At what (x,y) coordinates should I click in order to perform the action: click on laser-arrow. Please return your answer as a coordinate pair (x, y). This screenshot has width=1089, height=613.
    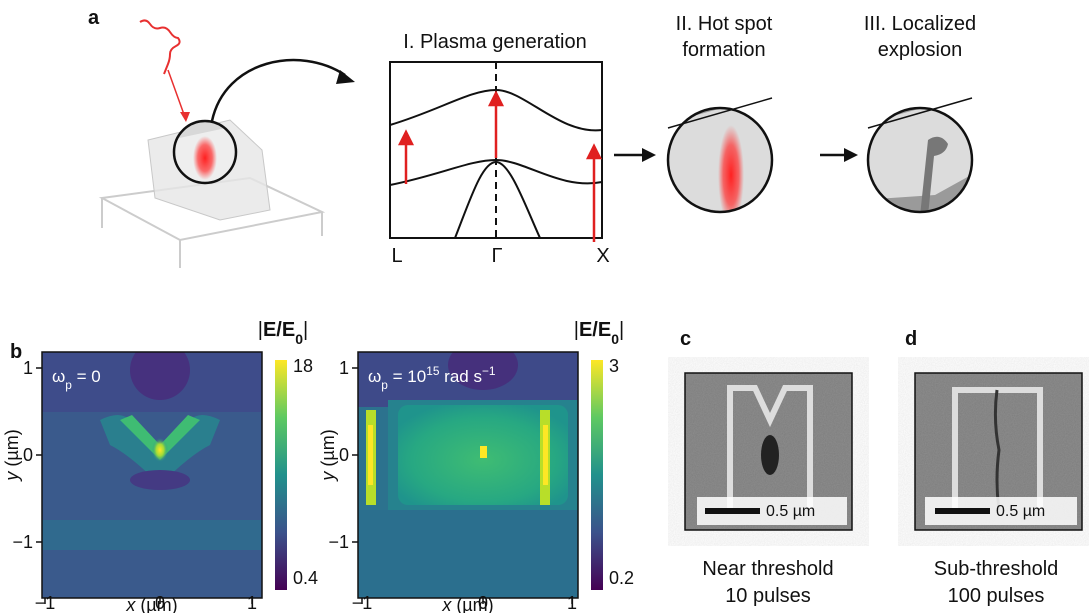
    Looking at the image, I should click on (177, 95).